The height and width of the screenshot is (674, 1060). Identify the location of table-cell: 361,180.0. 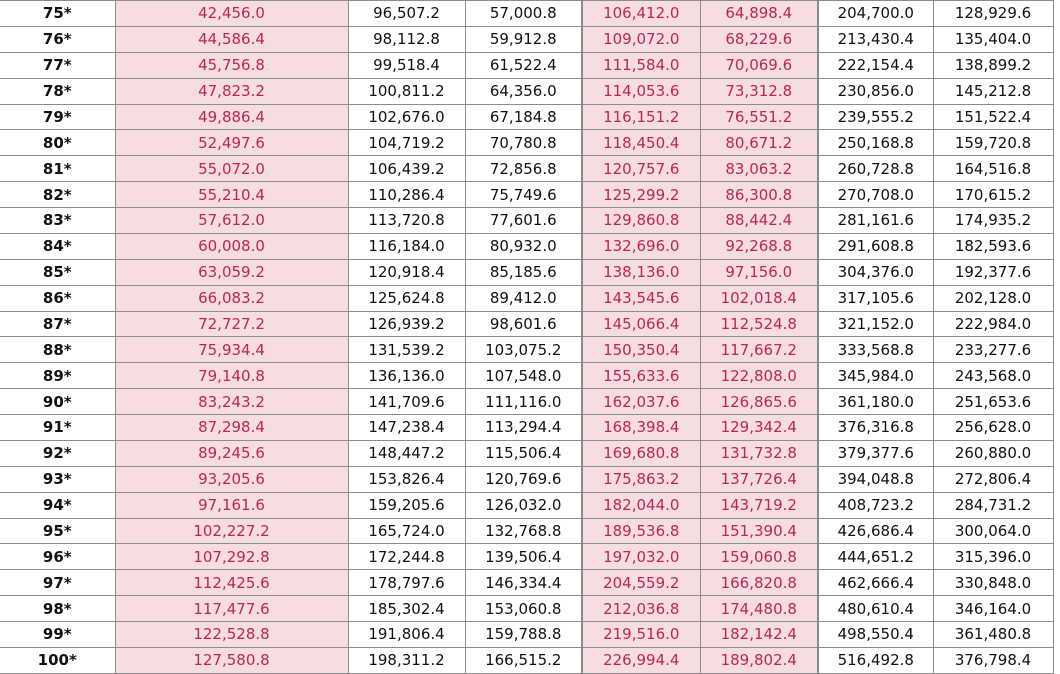
(875, 401).